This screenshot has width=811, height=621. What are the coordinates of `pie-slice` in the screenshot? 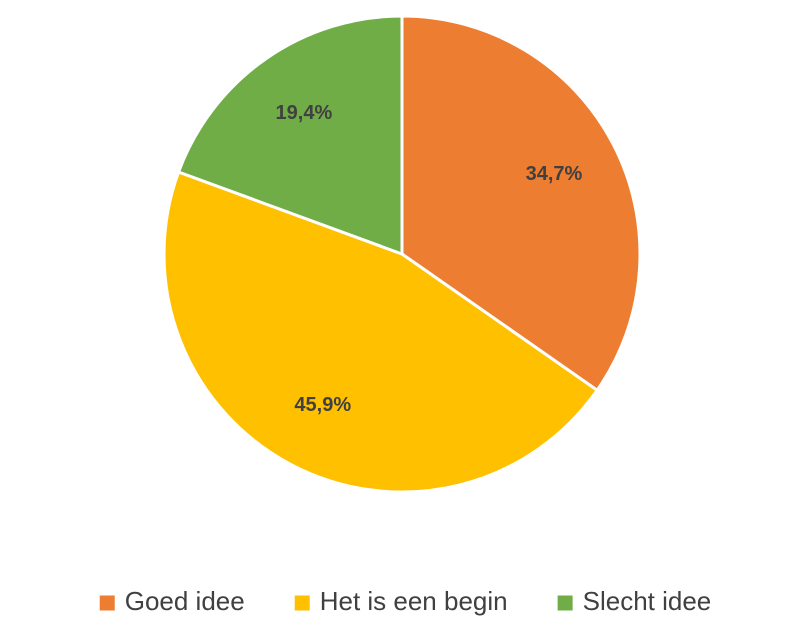 It's located at (290, 135).